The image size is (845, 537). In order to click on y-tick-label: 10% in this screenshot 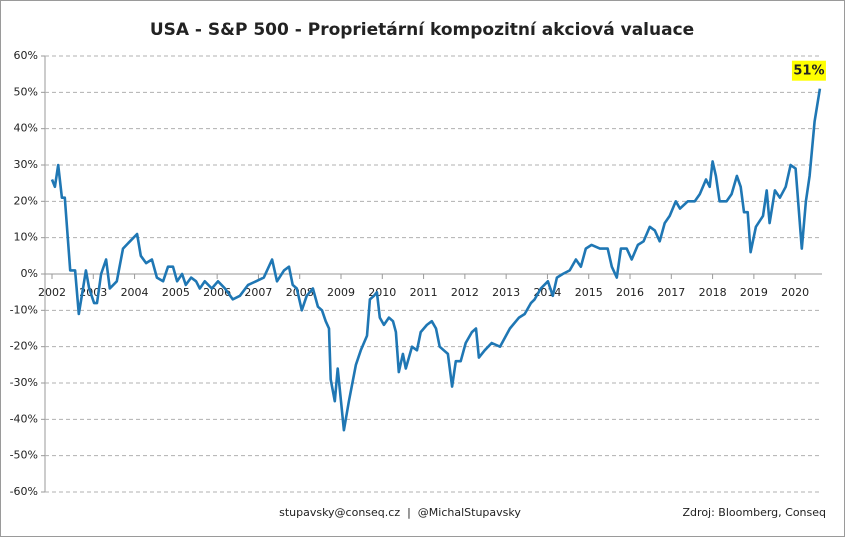, I will do `click(26, 237)`.